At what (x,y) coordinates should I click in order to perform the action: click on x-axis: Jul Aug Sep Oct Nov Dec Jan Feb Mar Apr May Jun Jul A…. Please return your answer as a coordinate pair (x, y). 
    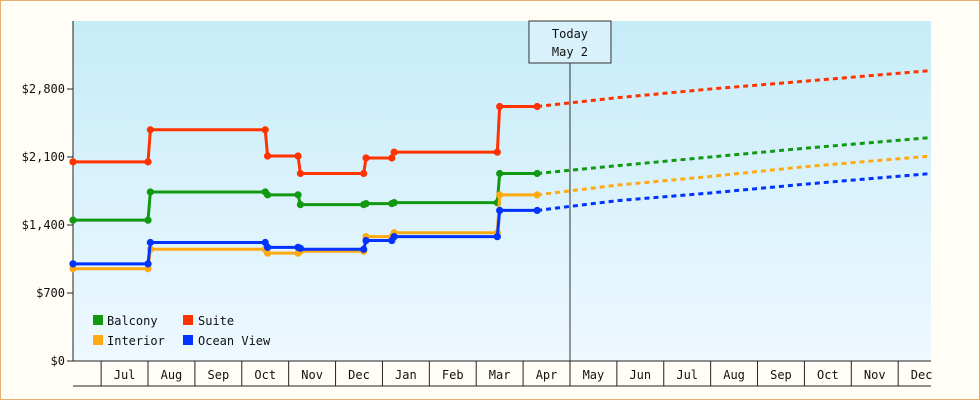
    Looking at the image, I should click on (503, 373).